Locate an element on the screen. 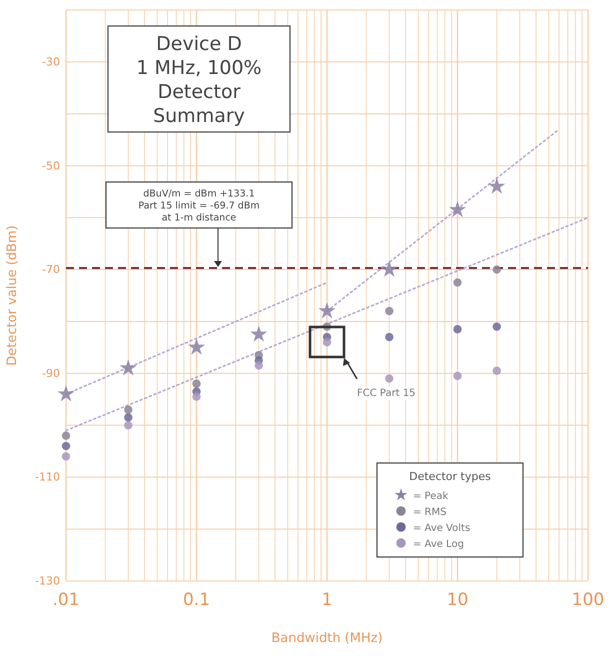  x-tick-label: 1 is located at coordinates (327, 600).